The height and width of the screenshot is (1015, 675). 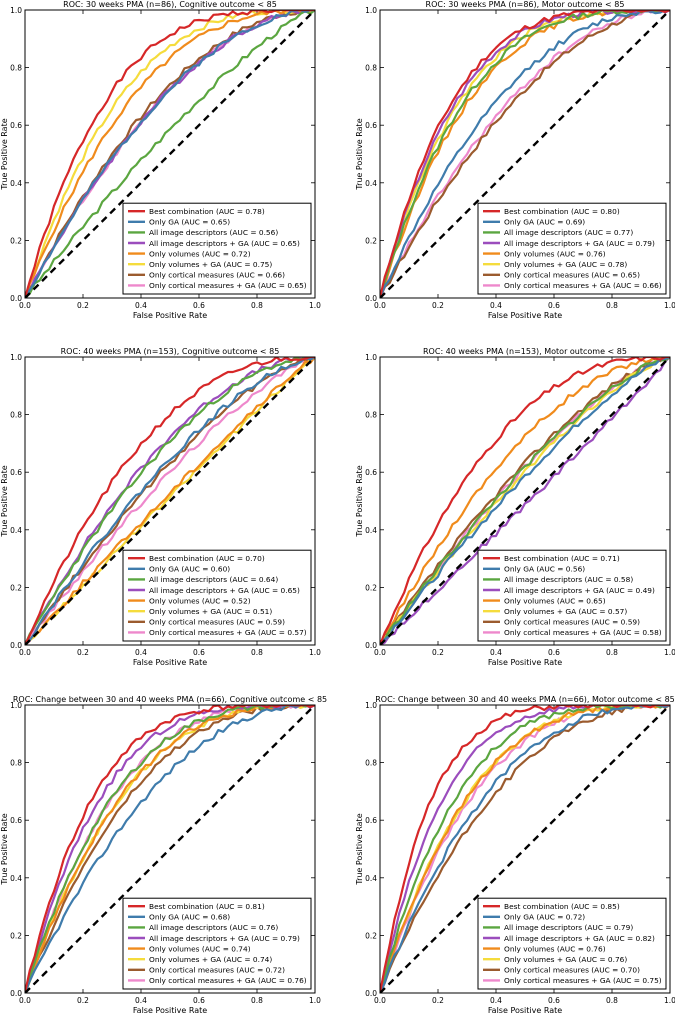 I want to click on legend-label: Only volumes (AUC = 0.72), so click(x=200, y=253).